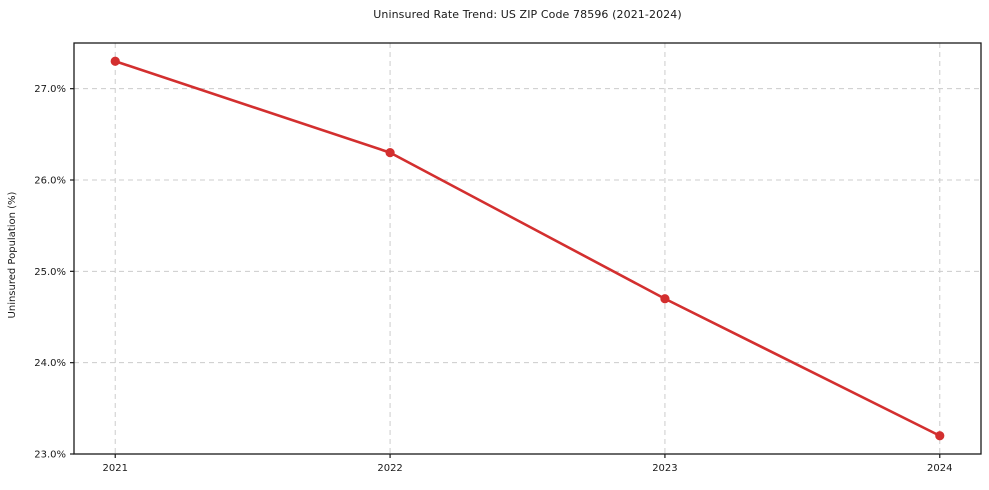 The width and height of the screenshot is (989, 490). Describe the element at coordinates (389, 468) in the screenshot. I see `x-axis-tick-label: 2022` at that location.